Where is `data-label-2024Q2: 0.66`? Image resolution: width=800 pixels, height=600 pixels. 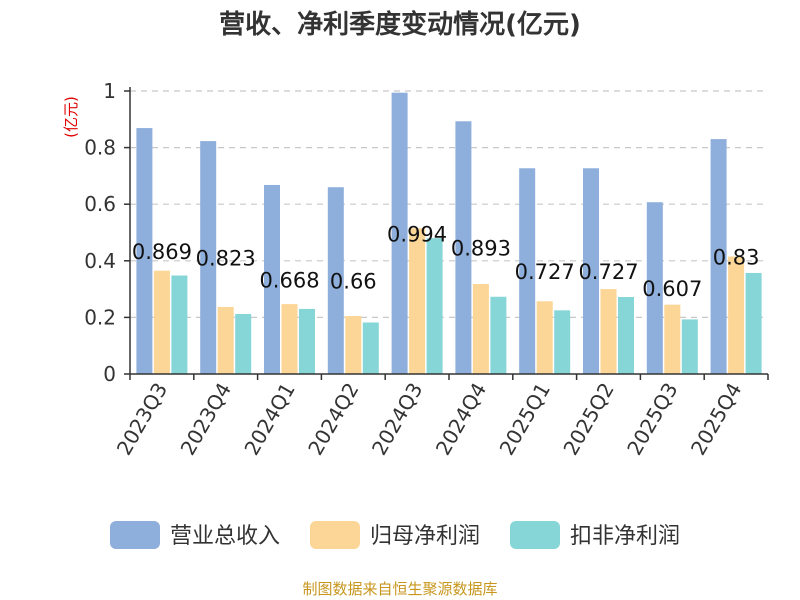
data-label-2024Q2: 0.66 is located at coordinates (353, 282).